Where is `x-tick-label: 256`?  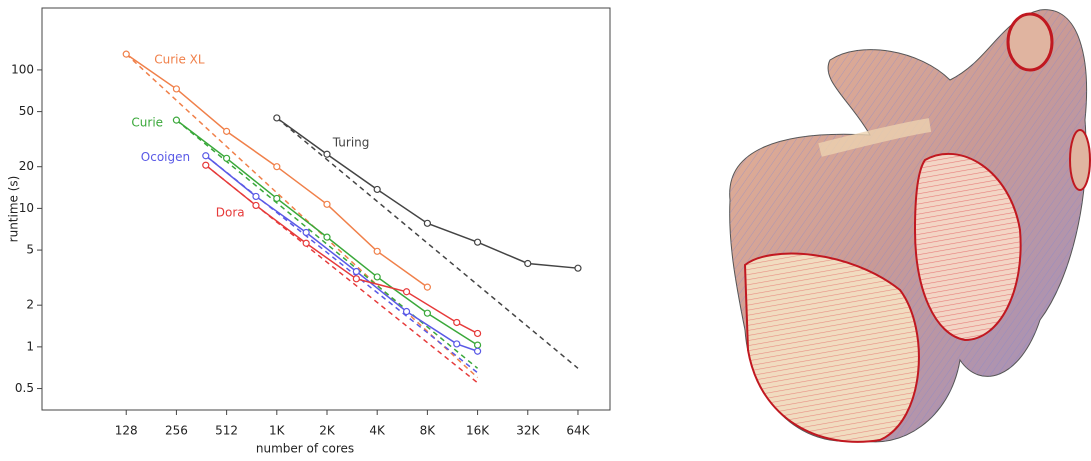 x-tick-label: 256 is located at coordinates (176, 431).